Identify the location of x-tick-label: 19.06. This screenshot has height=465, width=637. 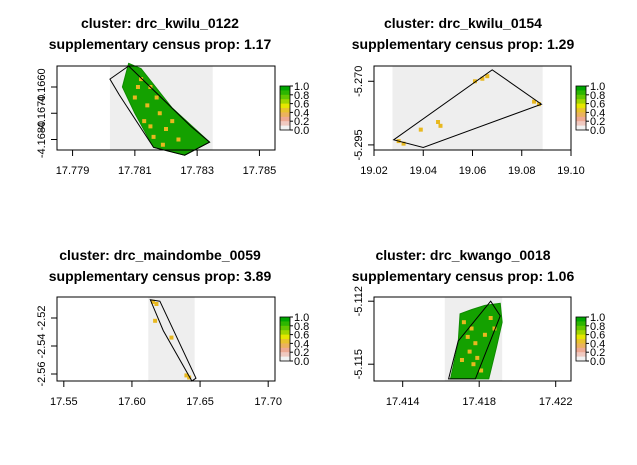
(473, 171).